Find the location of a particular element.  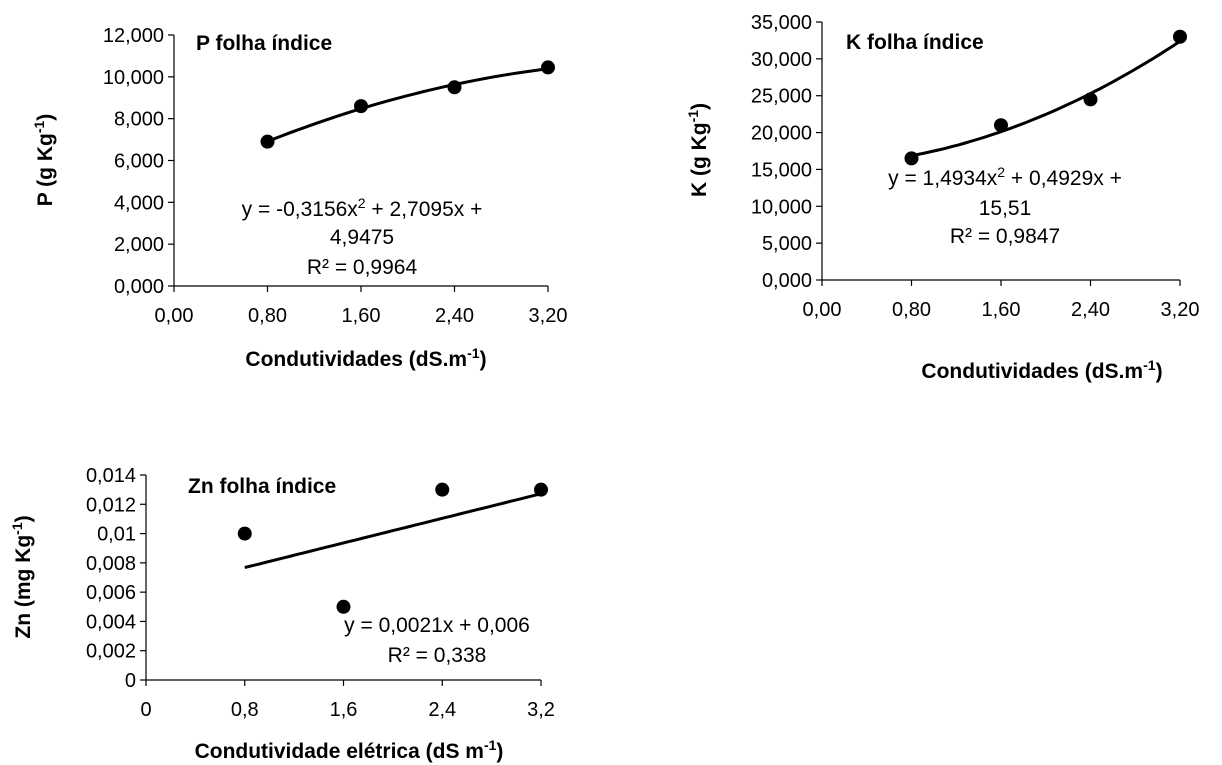

equation-constant: 15,51 is located at coordinates (1005, 208).